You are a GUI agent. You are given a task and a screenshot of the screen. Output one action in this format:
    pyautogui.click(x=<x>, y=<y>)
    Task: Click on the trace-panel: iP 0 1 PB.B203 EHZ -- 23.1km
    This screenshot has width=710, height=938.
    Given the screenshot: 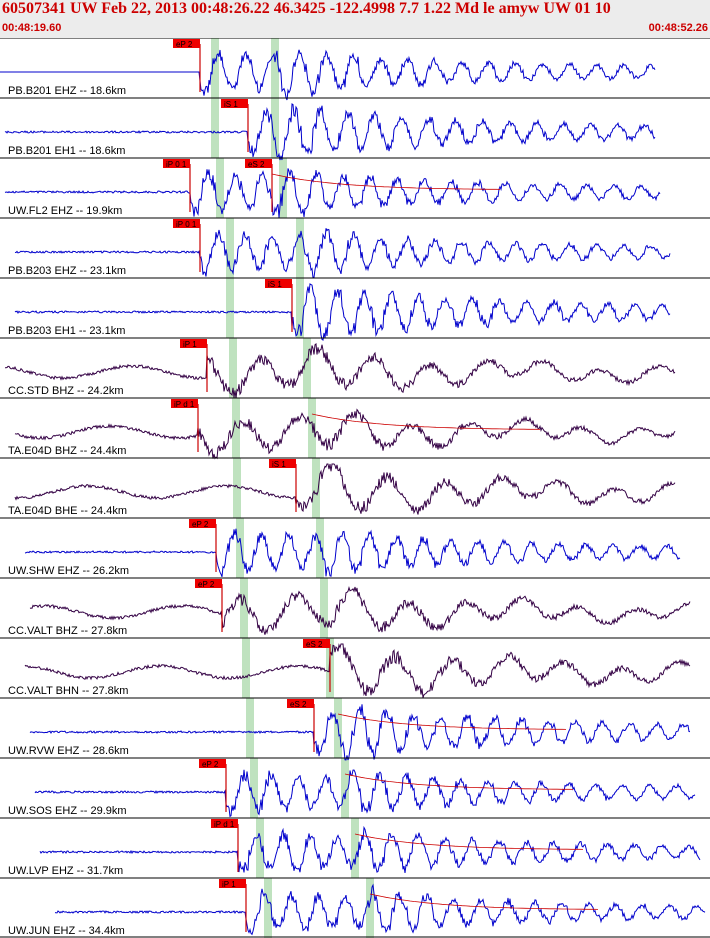 What is the action you would take?
    pyautogui.click(x=355, y=248)
    